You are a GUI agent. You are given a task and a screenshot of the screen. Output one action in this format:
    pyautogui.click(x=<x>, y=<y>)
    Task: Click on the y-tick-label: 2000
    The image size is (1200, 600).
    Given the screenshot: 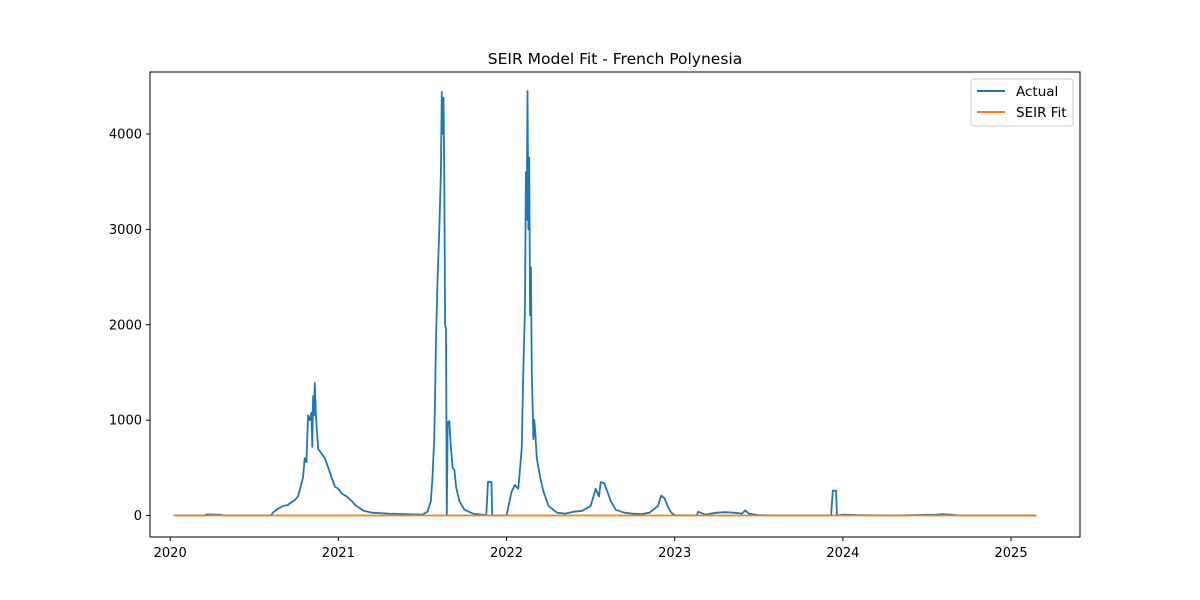 What is the action you would take?
    pyautogui.click(x=125, y=325)
    